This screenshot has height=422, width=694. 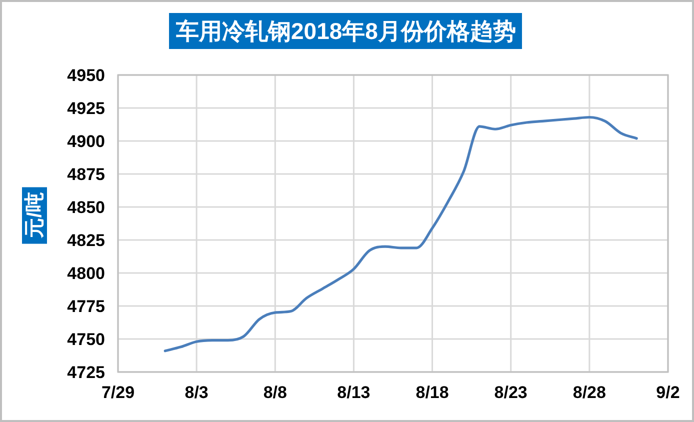 I want to click on x-tick-label: 8/23, so click(x=511, y=392).